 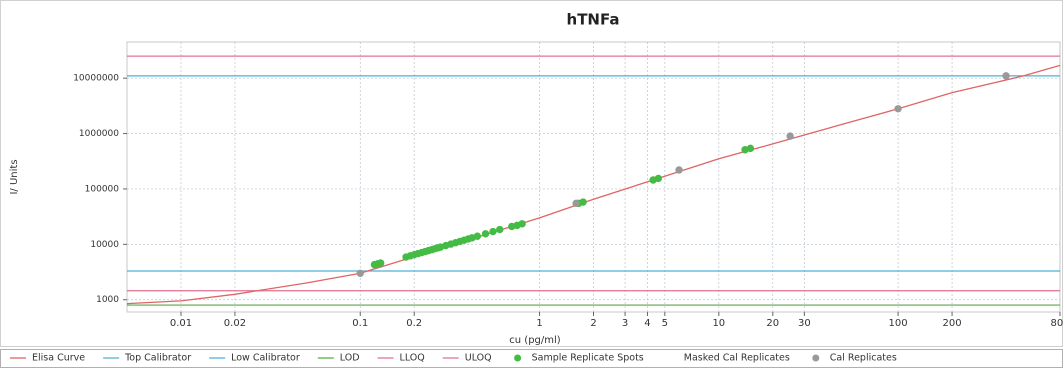 I want to click on x-axis-label: cu (pg/ml), so click(x=535, y=340).